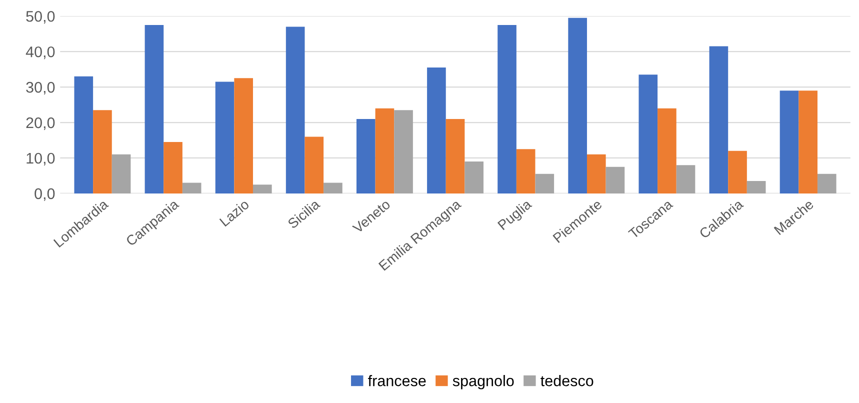 This screenshot has width=859, height=403. I want to click on y-tick-label: 30,0, so click(40, 88).